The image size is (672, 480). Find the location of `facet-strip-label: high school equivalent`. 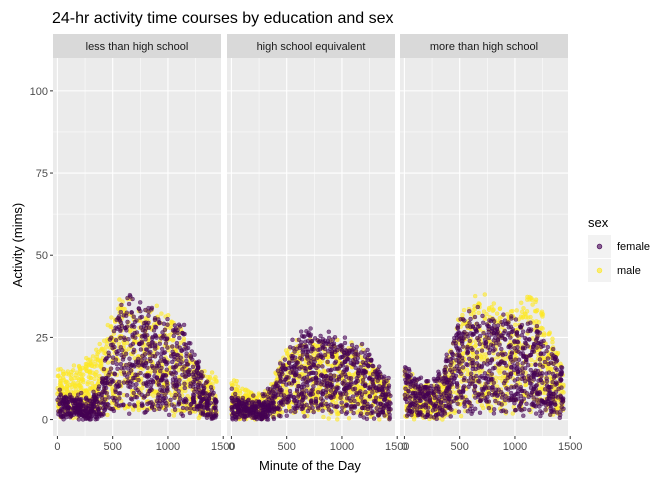

facet-strip-label: high school equivalent is located at coordinates (311, 47).